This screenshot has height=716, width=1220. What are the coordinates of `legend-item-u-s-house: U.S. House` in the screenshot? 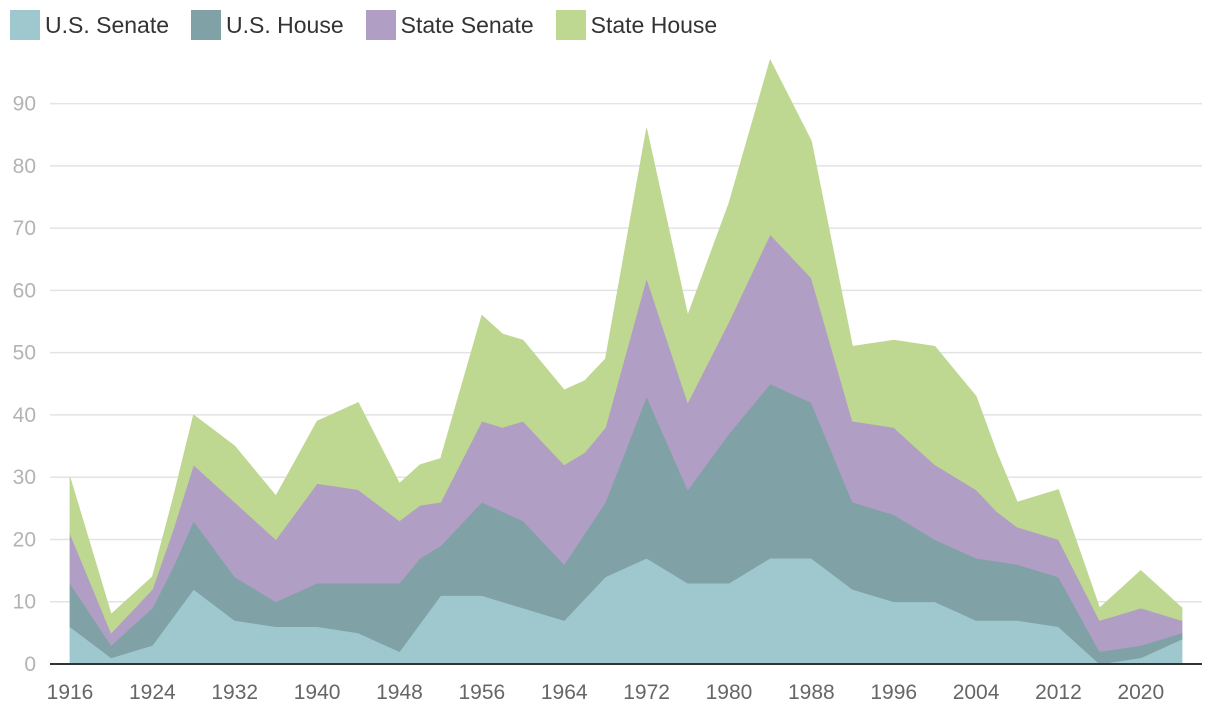 It's located at (267, 25).